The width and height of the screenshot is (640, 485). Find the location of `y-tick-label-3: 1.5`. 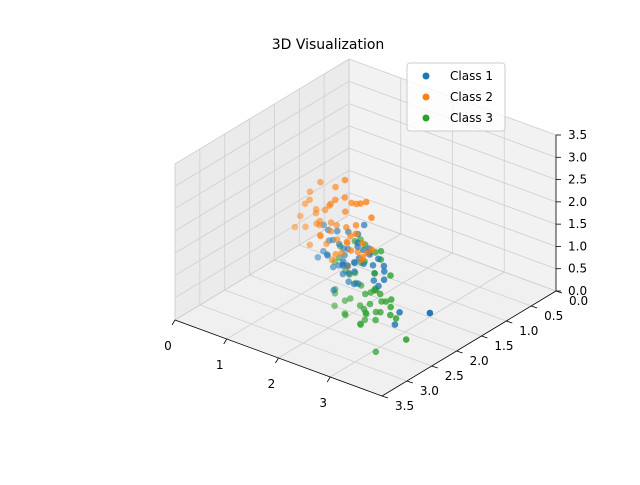

y-tick-label-3: 1.5 is located at coordinates (503, 346).